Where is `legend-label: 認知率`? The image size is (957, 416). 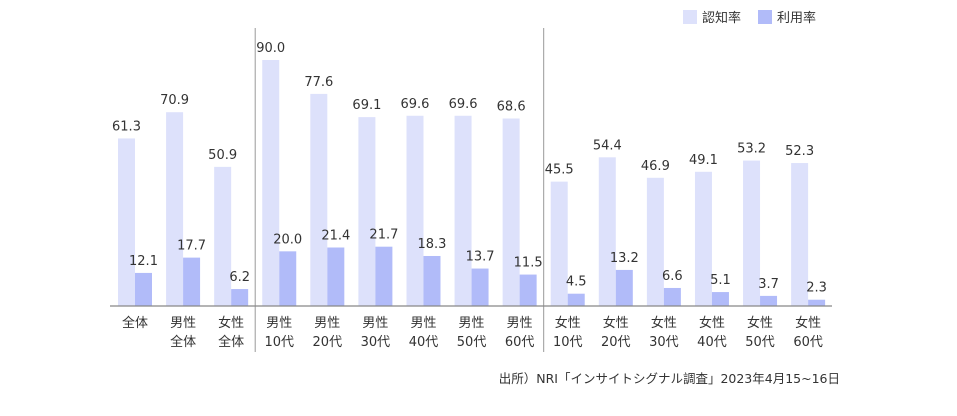 legend-label: 認知率 is located at coordinates (721, 18).